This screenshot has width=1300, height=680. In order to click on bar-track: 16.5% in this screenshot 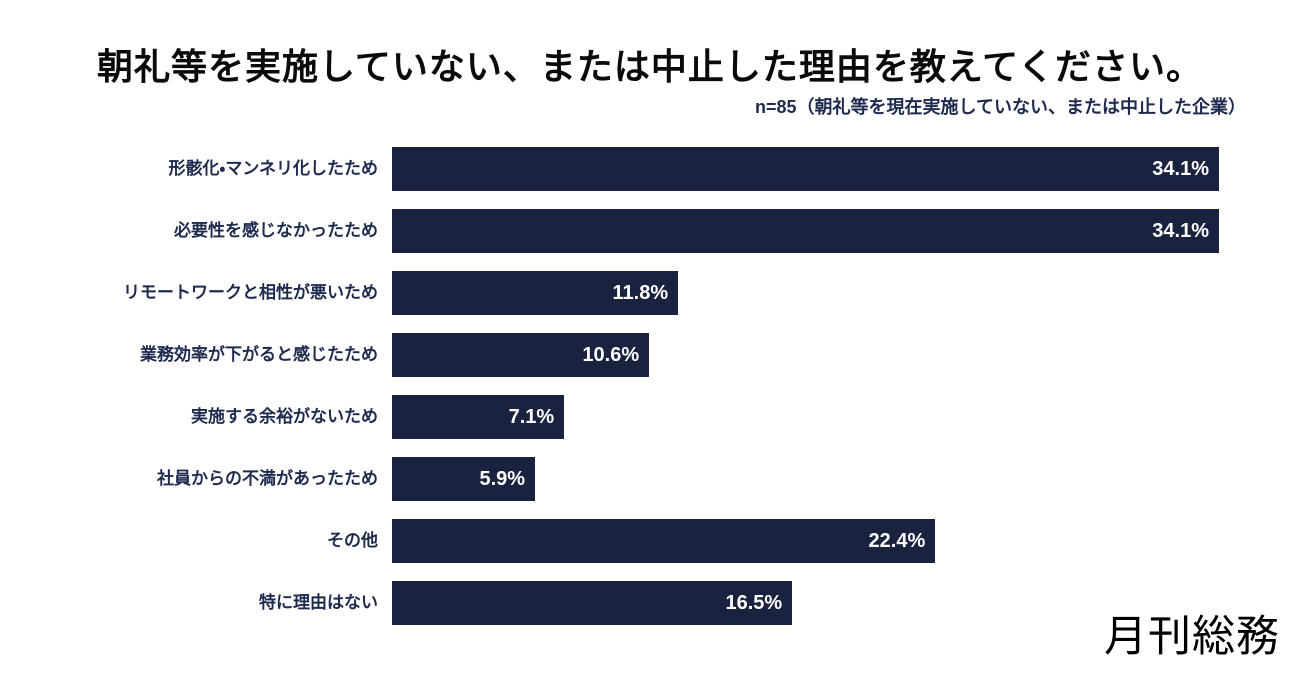, I will do `click(805, 603)`.